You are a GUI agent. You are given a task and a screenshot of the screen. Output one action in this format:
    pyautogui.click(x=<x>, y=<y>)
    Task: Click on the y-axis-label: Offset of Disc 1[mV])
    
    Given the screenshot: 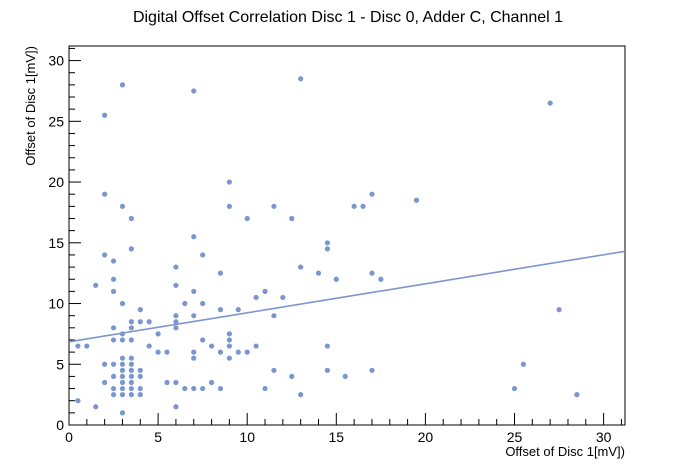 What is the action you would take?
    pyautogui.click(x=30, y=106)
    